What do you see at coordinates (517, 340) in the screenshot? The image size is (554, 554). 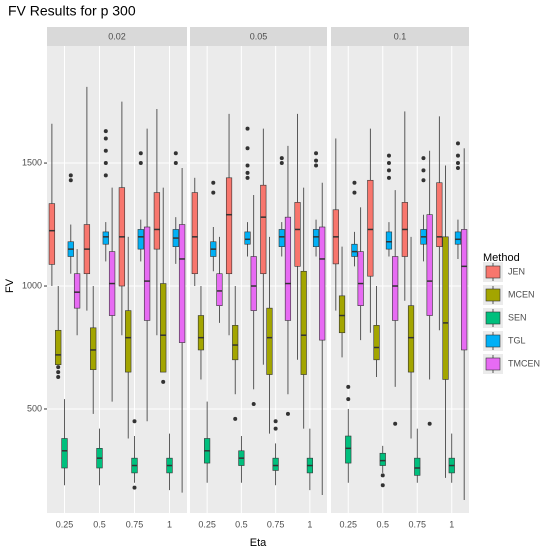 I see `legend-label: TGL` at bounding box center [517, 340].